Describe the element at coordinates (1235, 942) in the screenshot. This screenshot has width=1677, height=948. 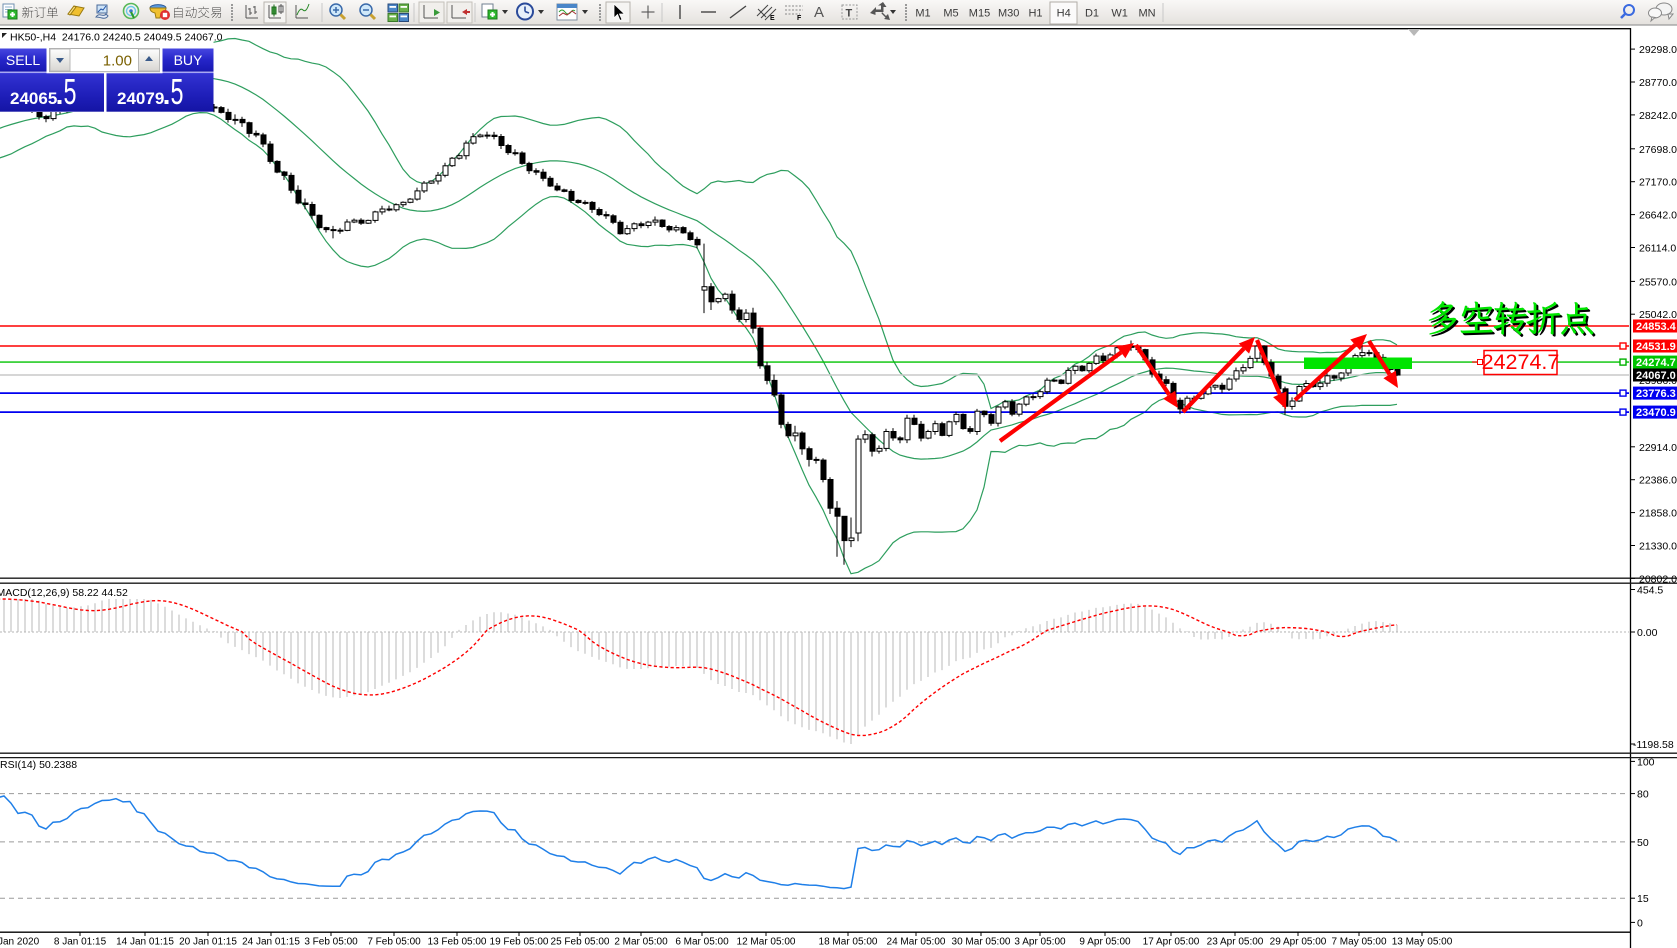
I see `svg-text: 23 Apr 05:00` at that location.